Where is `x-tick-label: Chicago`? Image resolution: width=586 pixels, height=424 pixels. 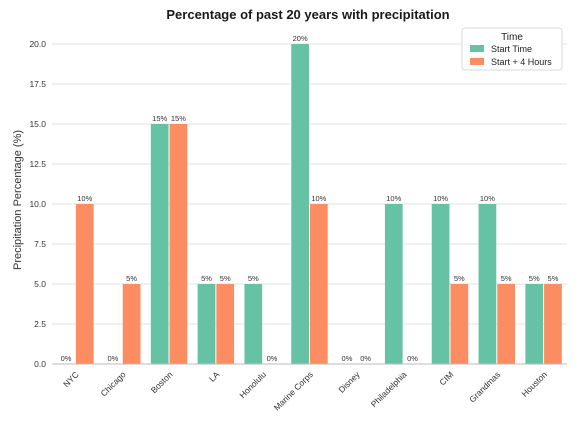
x-tick-label: Chicago is located at coordinates (113, 383).